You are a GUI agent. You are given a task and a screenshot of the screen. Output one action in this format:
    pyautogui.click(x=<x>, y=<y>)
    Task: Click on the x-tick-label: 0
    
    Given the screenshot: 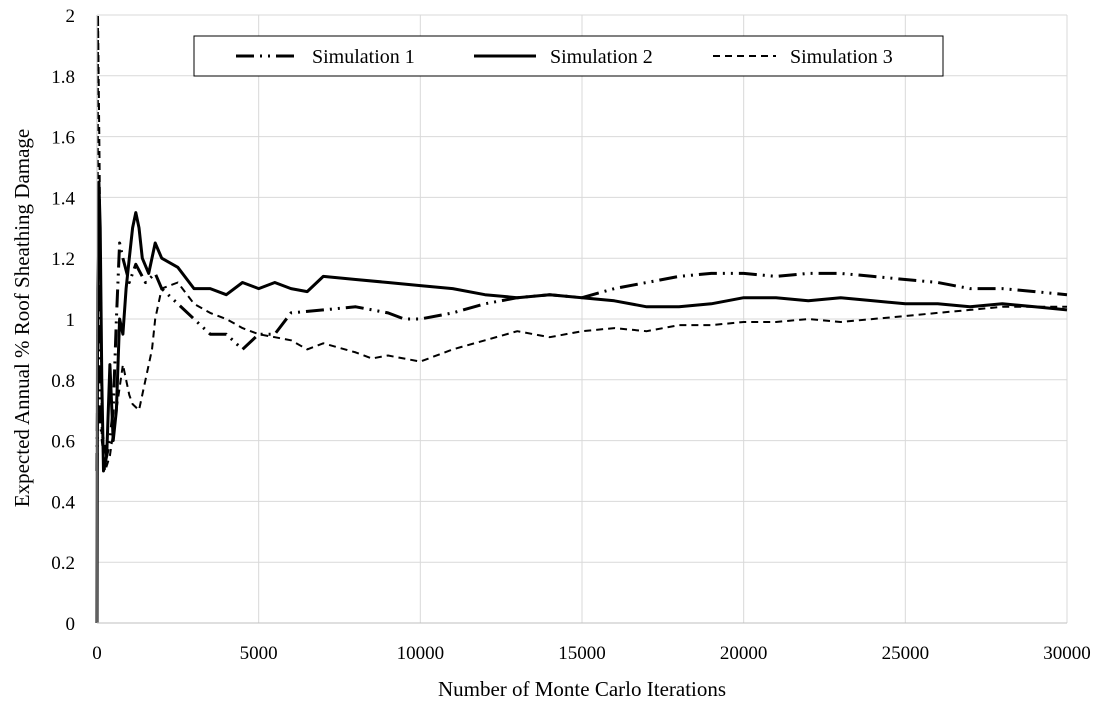 What is the action you would take?
    pyautogui.click(x=97, y=653)
    